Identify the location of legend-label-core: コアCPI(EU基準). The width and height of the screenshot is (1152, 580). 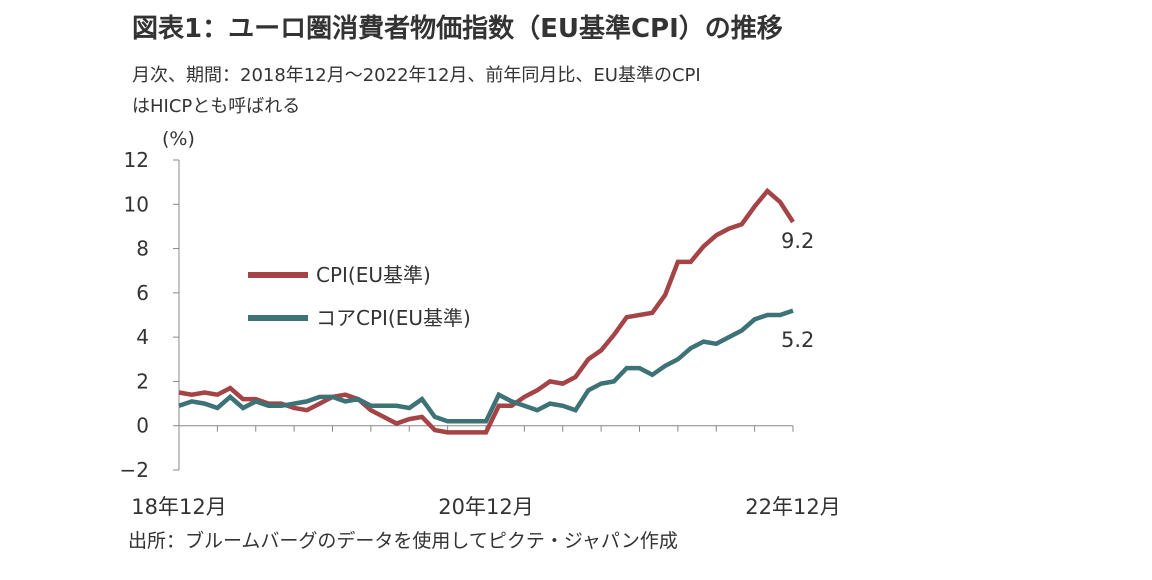
(393, 318).